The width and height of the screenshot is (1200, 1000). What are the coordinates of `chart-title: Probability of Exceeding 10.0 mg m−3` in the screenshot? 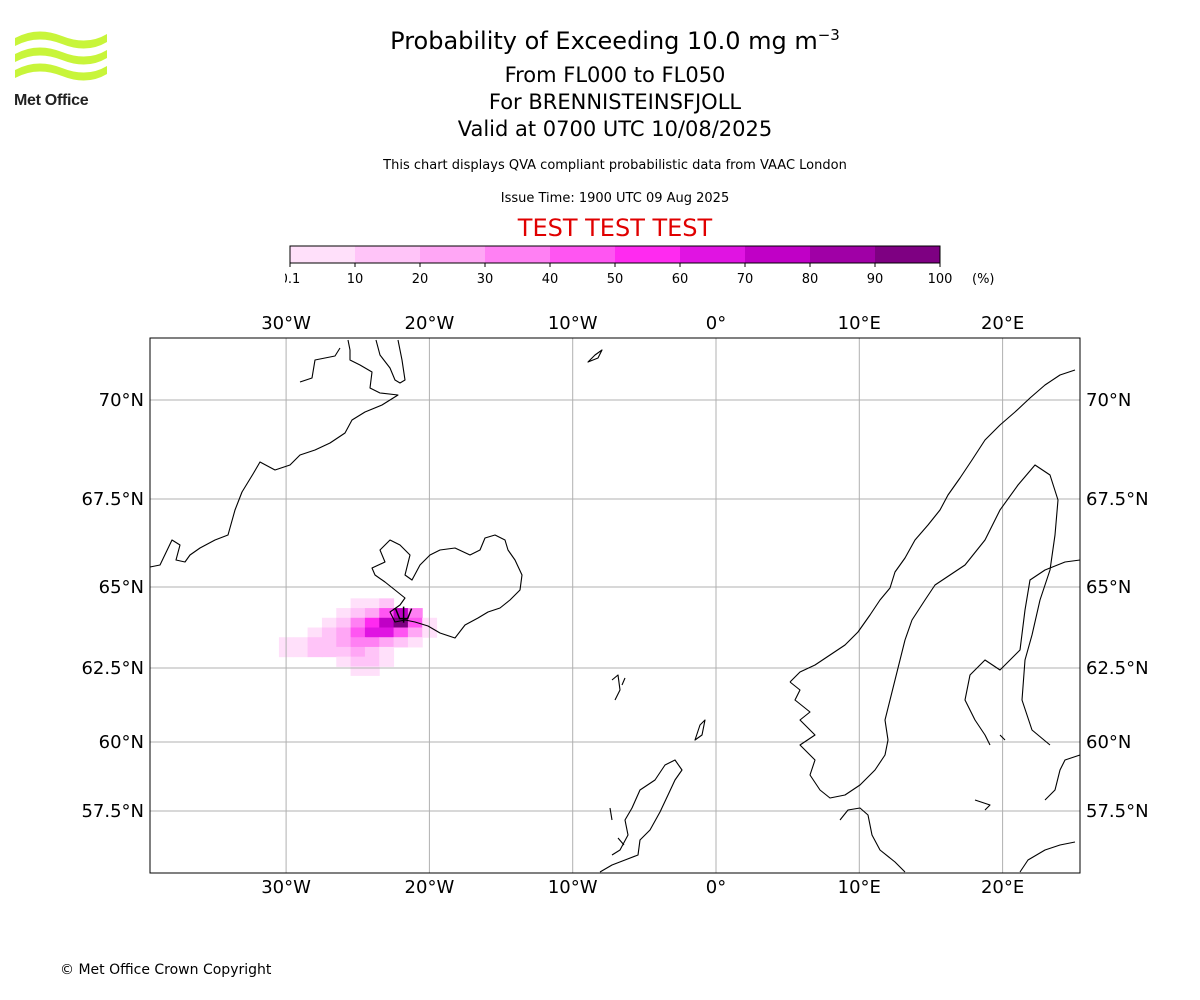 It's located at (600, 41).